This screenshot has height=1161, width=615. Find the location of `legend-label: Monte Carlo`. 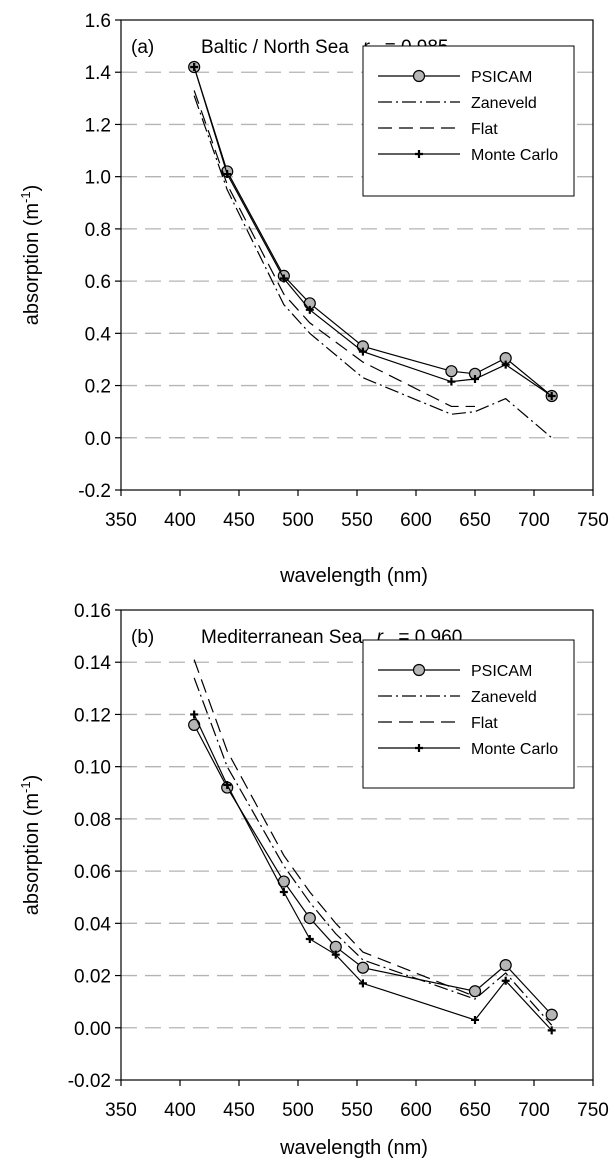

legend-label: Monte Carlo is located at coordinates (514, 155).